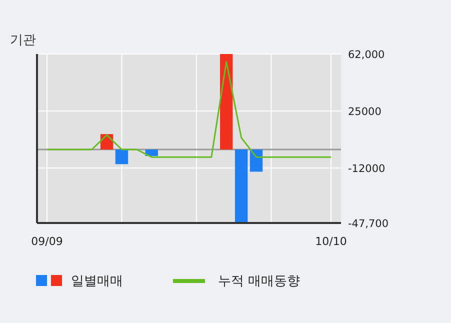  I want to click on y-tick-label: 62,000, so click(366, 55).